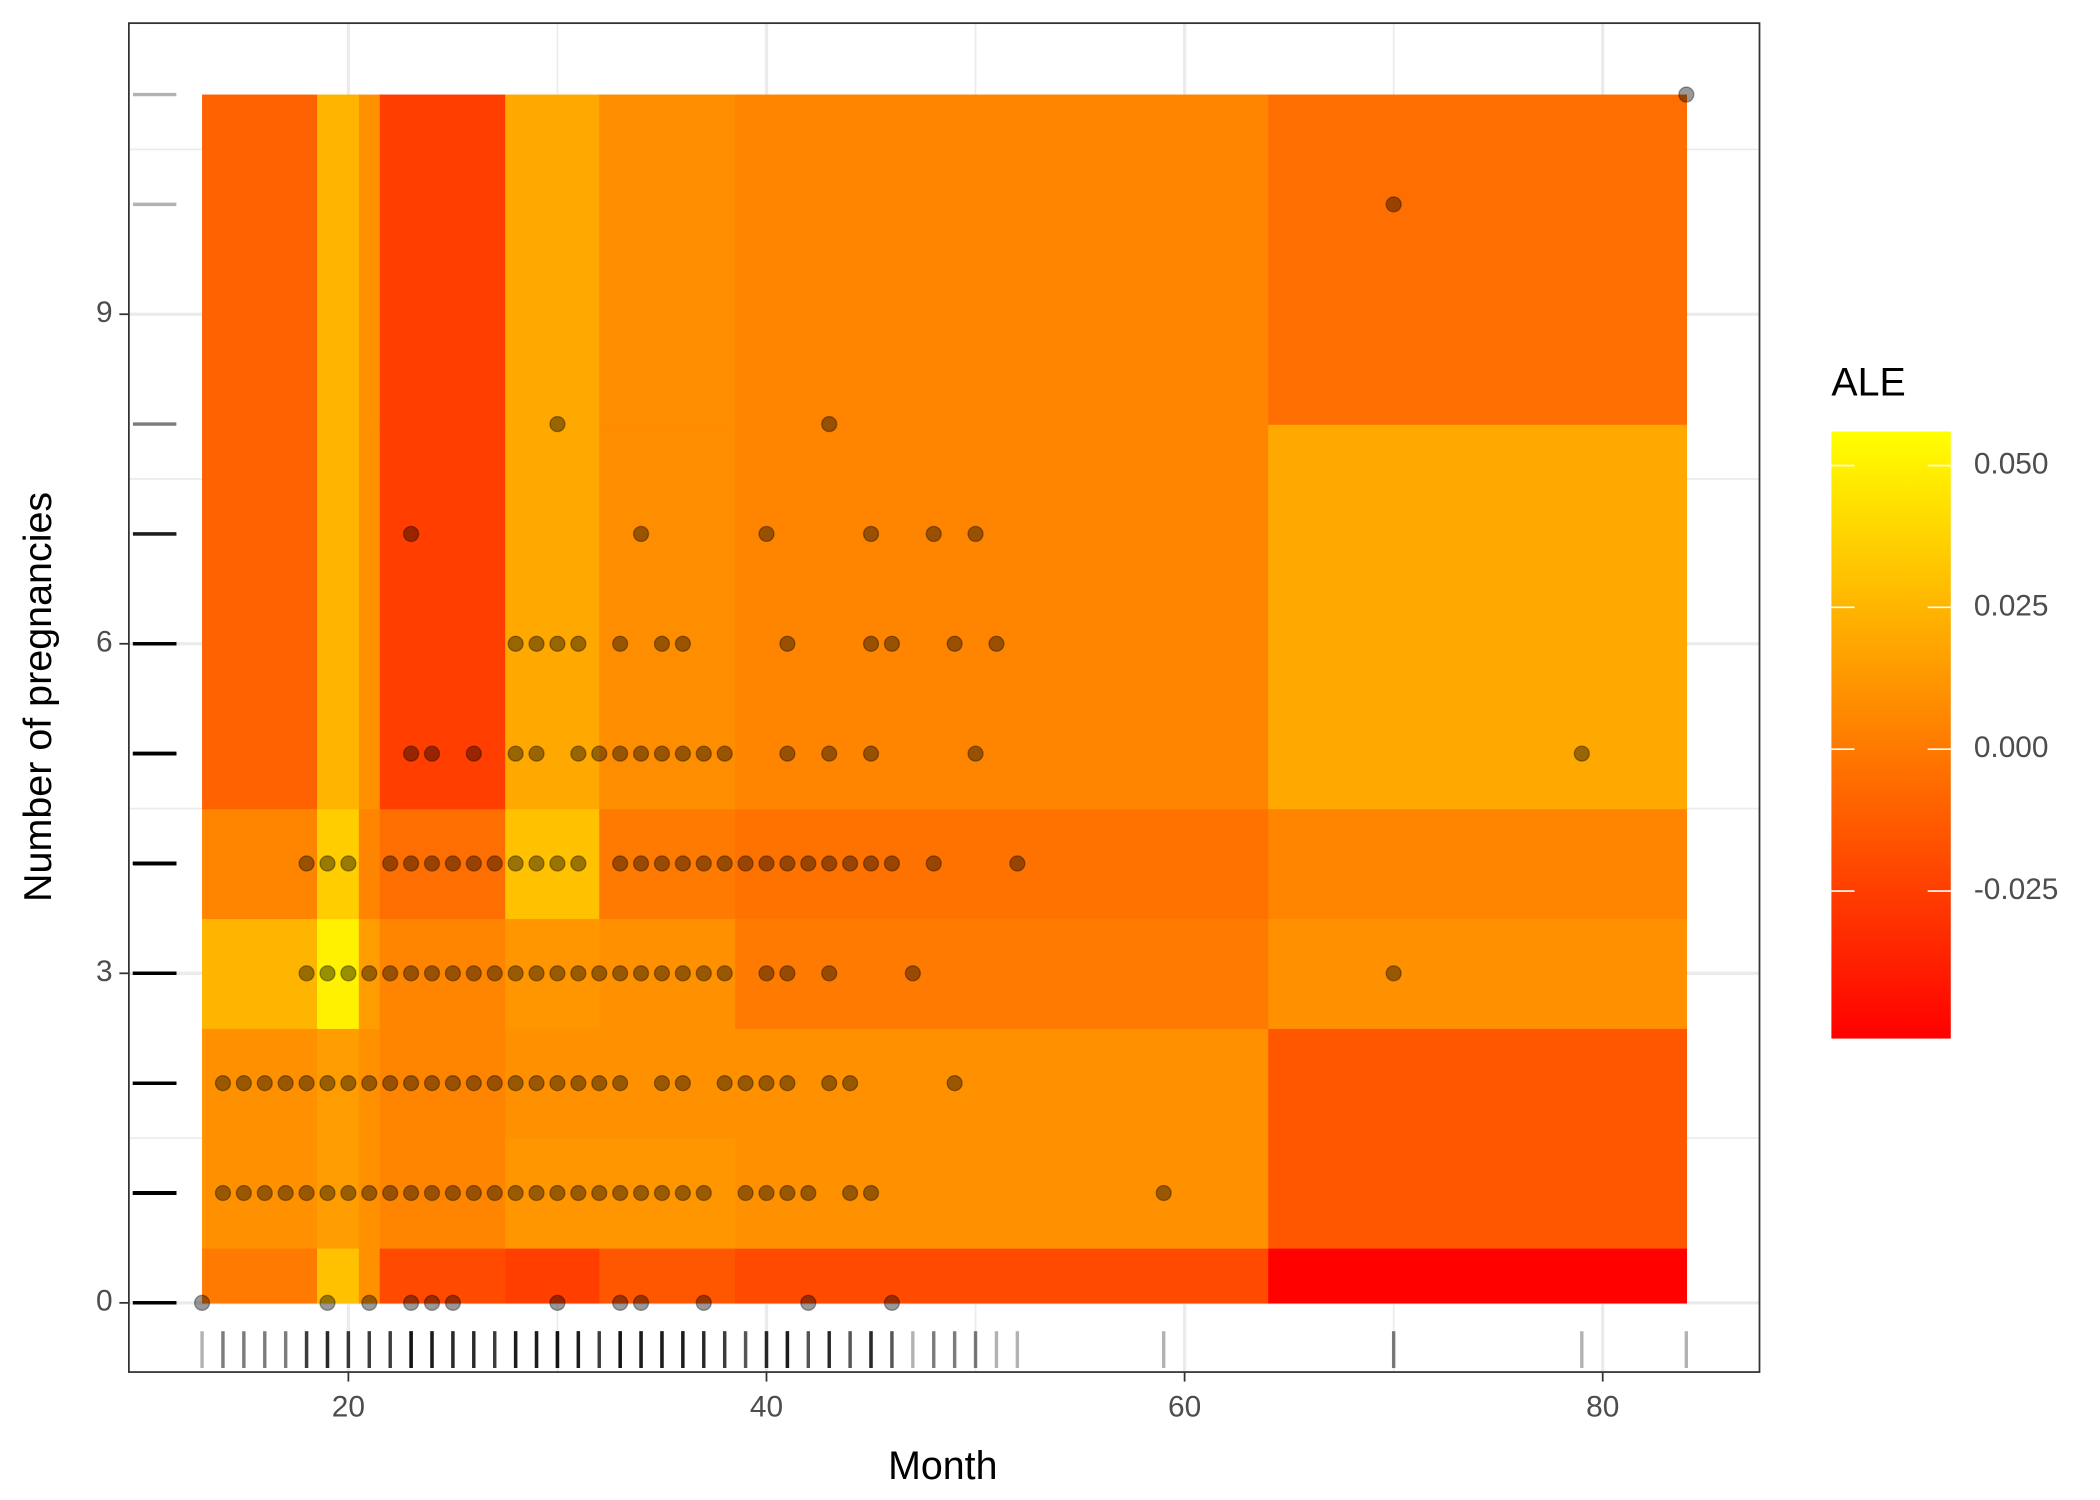 The height and width of the screenshot is (1500, 2100). Describe the element at coordinates (1602, 1407) in the screenshot. I see `x-tick-label: 80` at that location.